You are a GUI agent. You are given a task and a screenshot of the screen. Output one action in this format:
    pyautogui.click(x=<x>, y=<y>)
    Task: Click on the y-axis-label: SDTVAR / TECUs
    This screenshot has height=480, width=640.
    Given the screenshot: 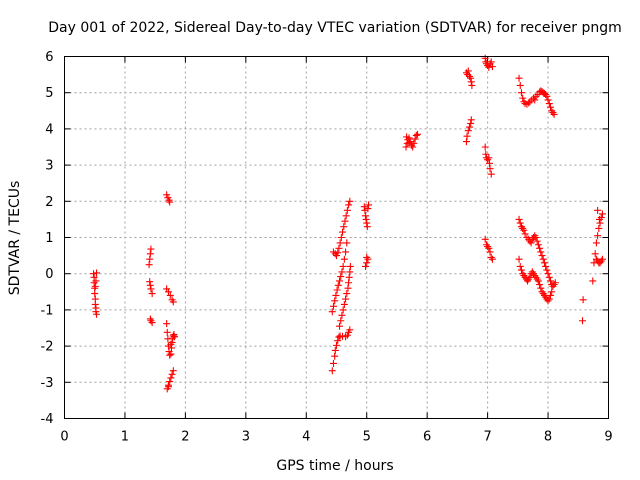 What is the action you would take?
    pyautogui.click(x=15, y=238)
    